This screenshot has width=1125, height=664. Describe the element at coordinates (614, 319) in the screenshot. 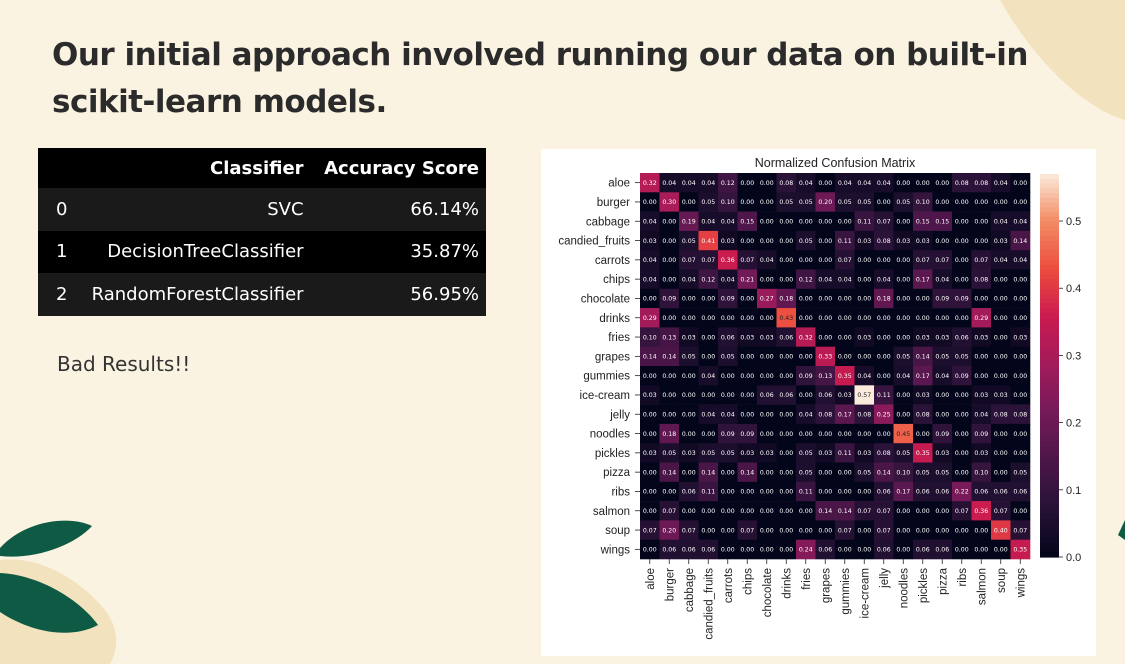

I see `y-tick-label: drinks` at that location.